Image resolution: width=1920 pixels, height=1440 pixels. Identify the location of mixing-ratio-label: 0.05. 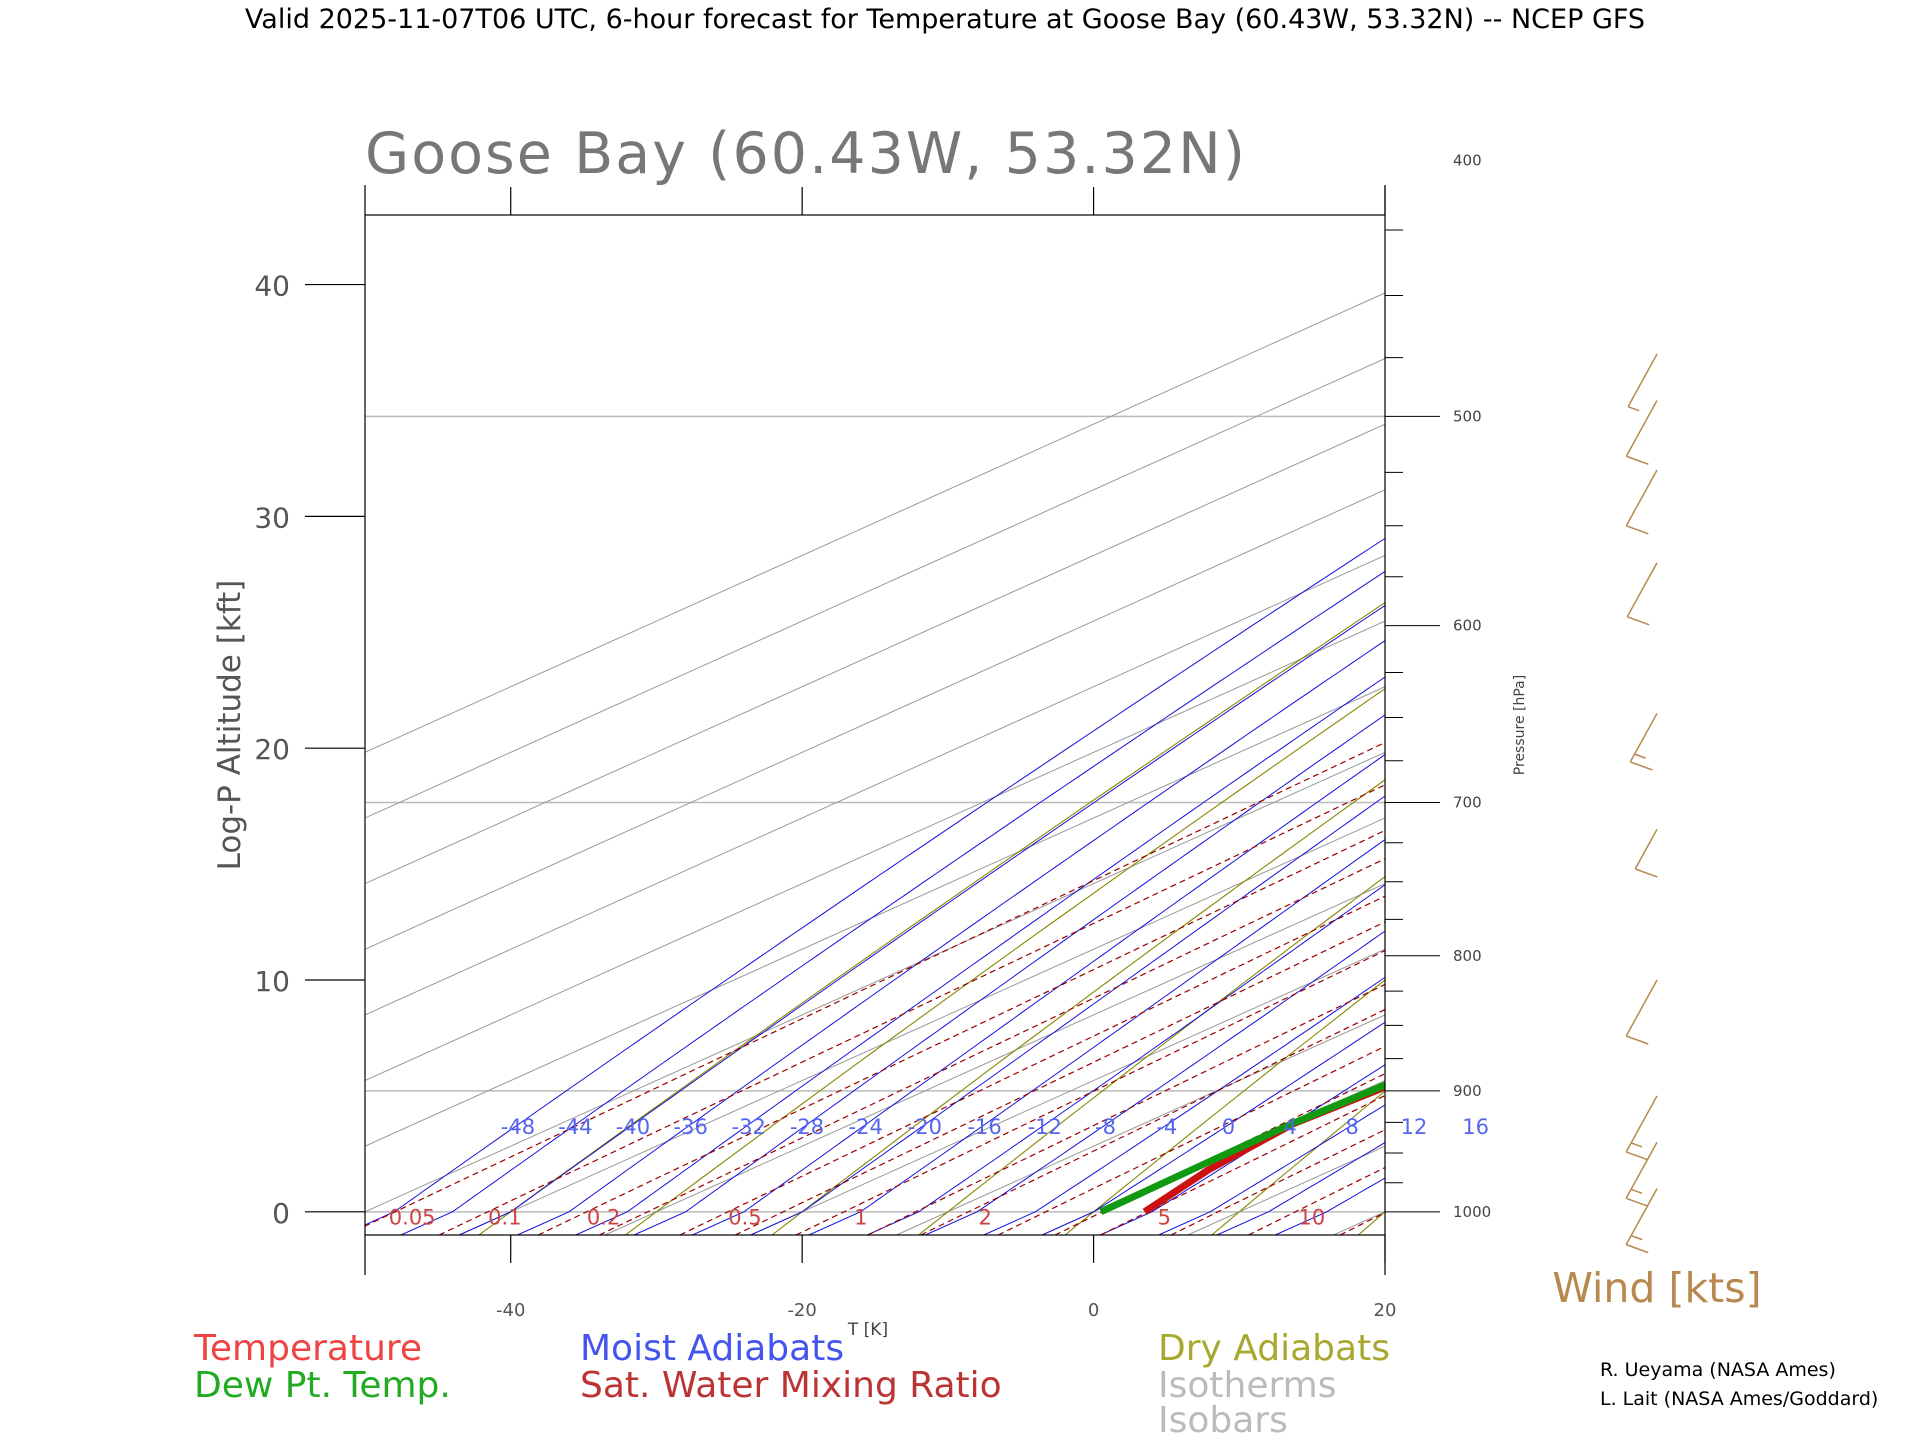
(412, 1218).